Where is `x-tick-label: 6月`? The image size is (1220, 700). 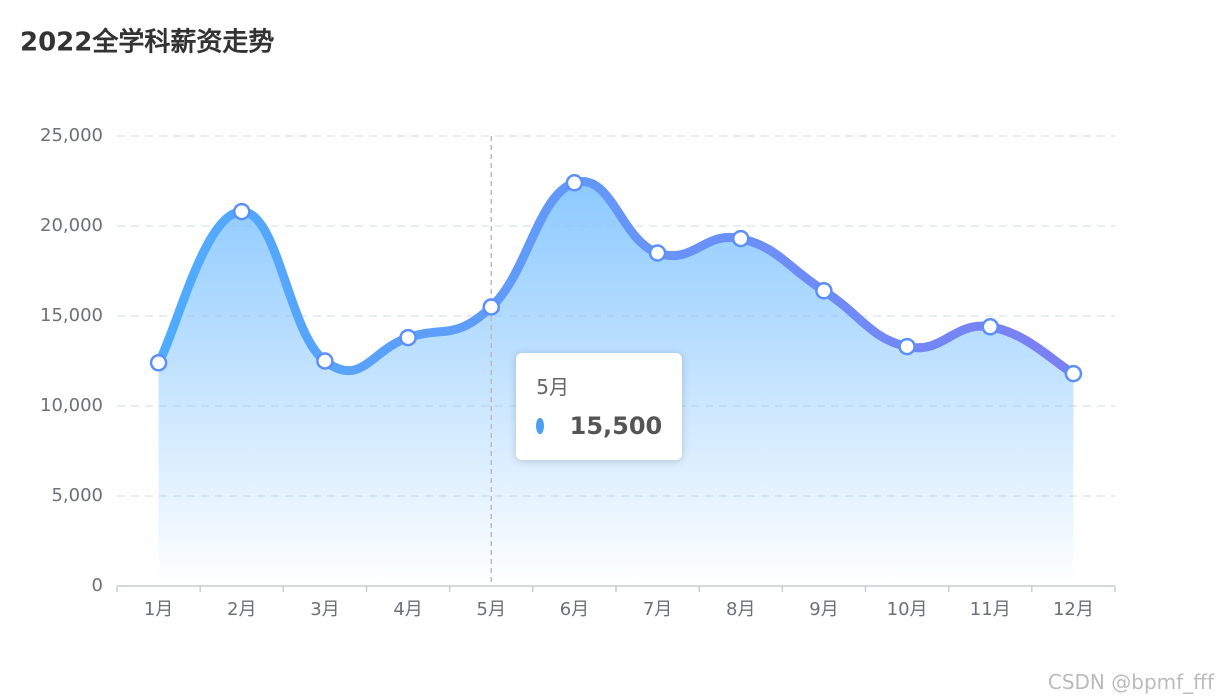 x-tick-label: 6月 is located at coordinates (574, 609).